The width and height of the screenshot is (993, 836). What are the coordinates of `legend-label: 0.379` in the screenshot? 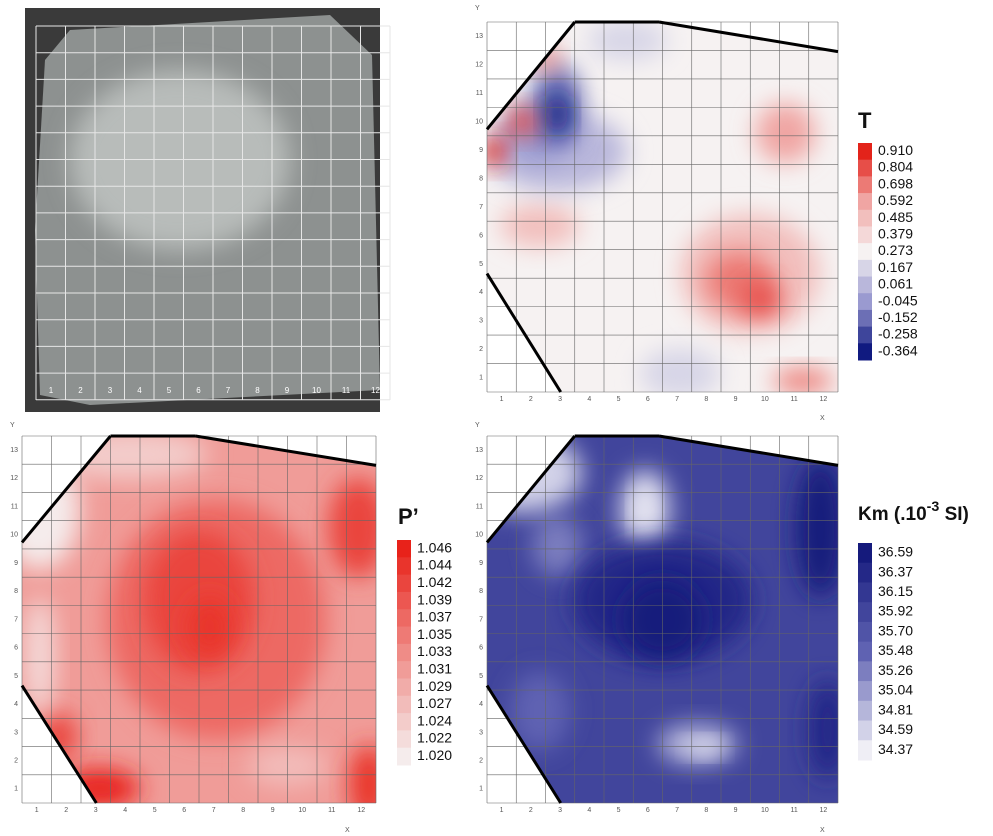 It's located at (895, 234).